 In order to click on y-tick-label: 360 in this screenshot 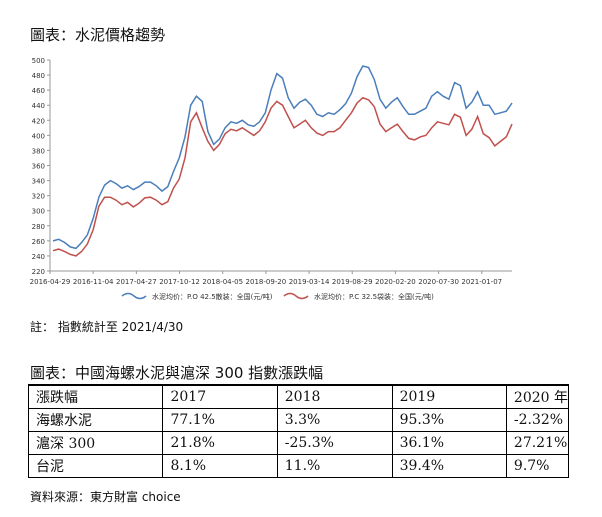, I will do `click(38, 167)`.